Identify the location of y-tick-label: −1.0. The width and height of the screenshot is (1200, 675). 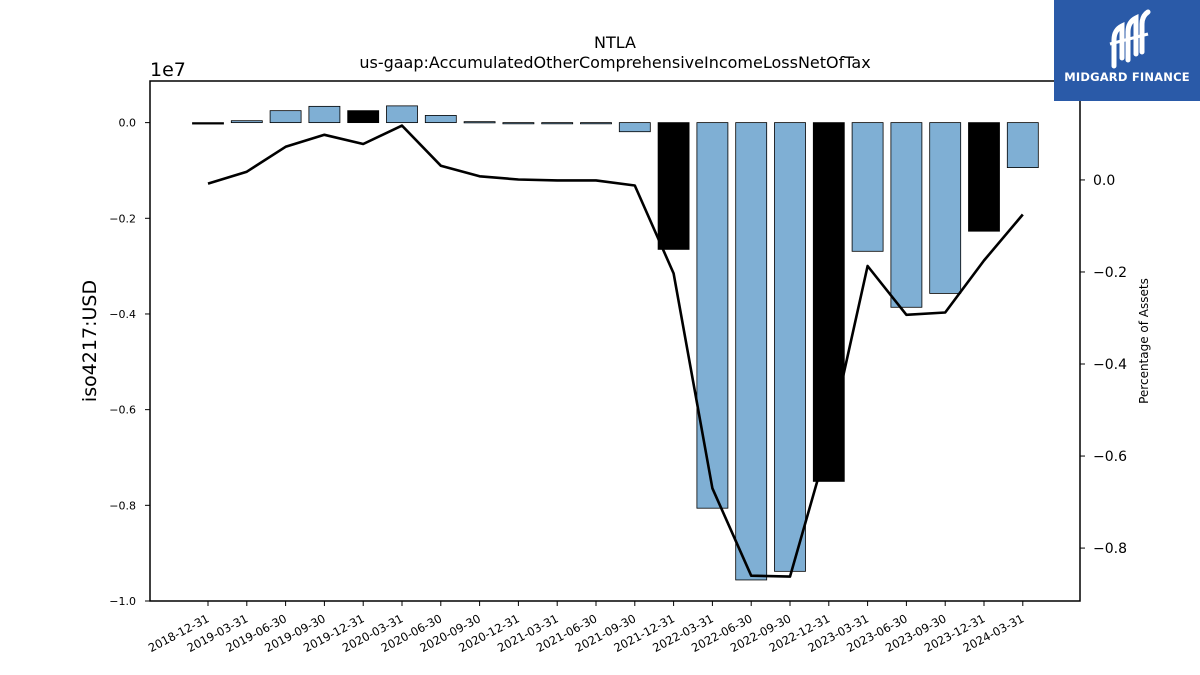
(122, 601).